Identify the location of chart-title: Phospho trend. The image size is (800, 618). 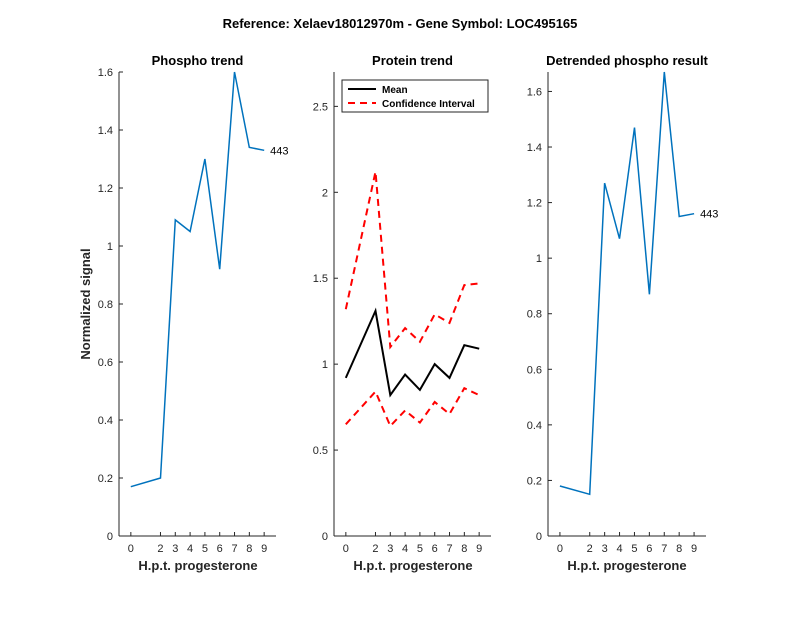
(198, 60).